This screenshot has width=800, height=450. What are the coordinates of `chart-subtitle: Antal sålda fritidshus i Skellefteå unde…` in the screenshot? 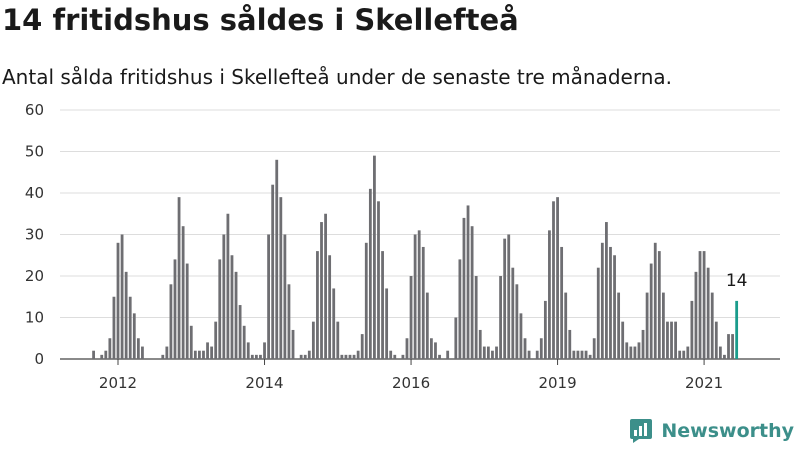 It's located at (337, 77).